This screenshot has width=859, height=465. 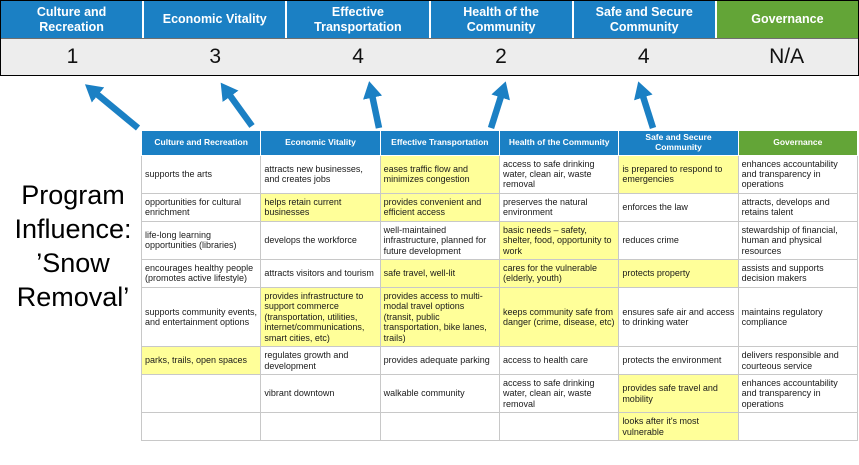 What do you see at coordinates (72, 56) in the screenshot?
I see `pillar-score-culture-and-recreation: 1` at bounding box center [72, 56].